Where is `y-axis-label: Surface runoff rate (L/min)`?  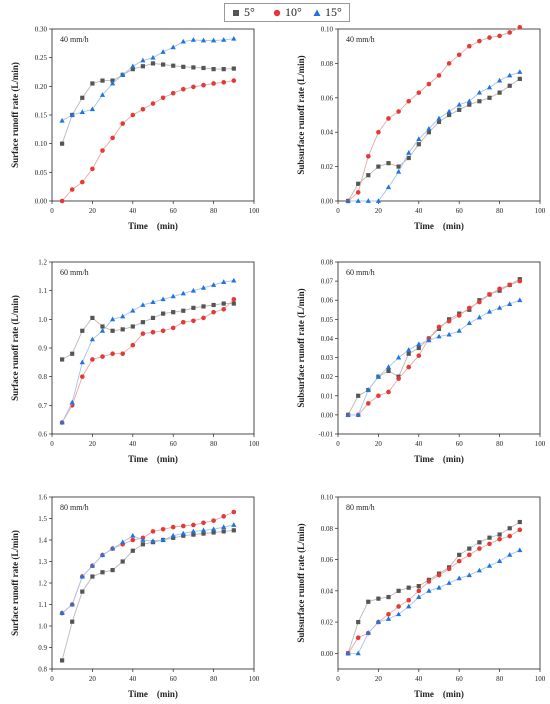 y-axis-label: Surface runoff rate (L/min) is located at coordinates (15, 348).